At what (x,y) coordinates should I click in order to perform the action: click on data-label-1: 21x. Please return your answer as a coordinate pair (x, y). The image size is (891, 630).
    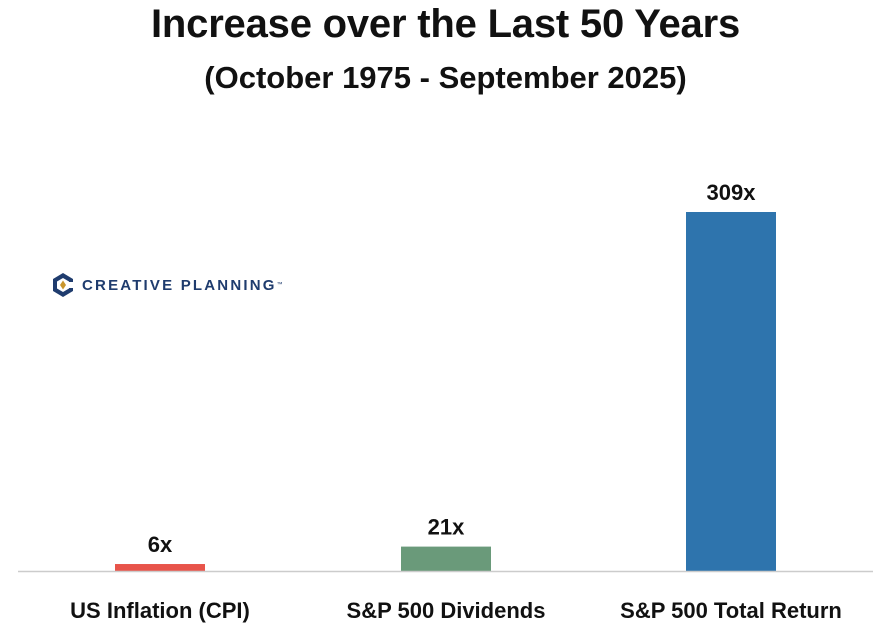
    Looking at the image, I should click on (446, 527).